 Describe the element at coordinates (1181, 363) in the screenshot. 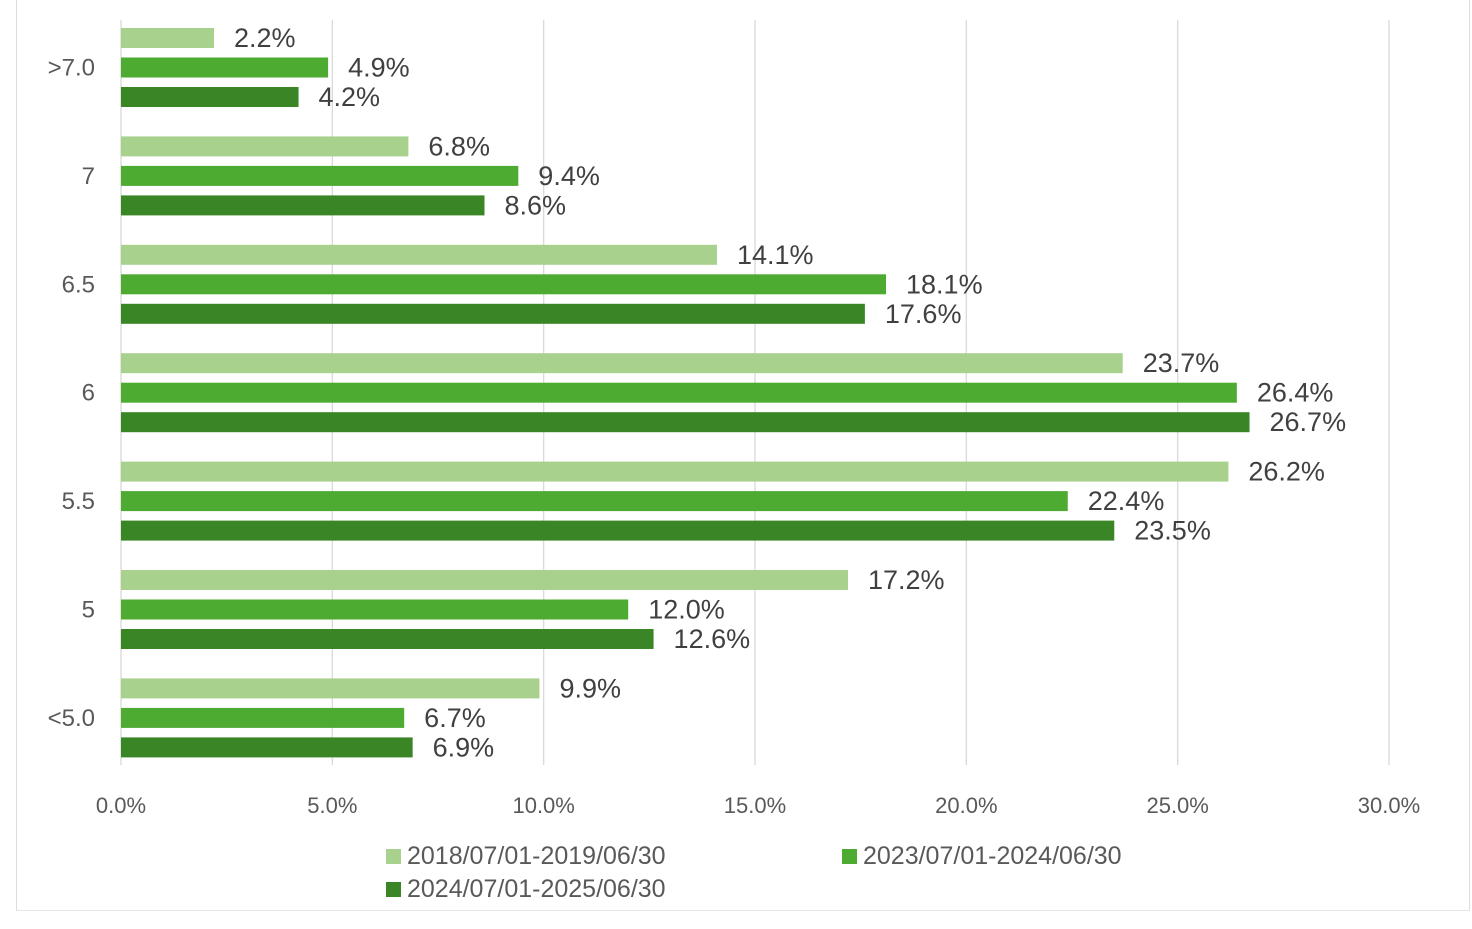

I see `data-label: 23.7%` at that location.